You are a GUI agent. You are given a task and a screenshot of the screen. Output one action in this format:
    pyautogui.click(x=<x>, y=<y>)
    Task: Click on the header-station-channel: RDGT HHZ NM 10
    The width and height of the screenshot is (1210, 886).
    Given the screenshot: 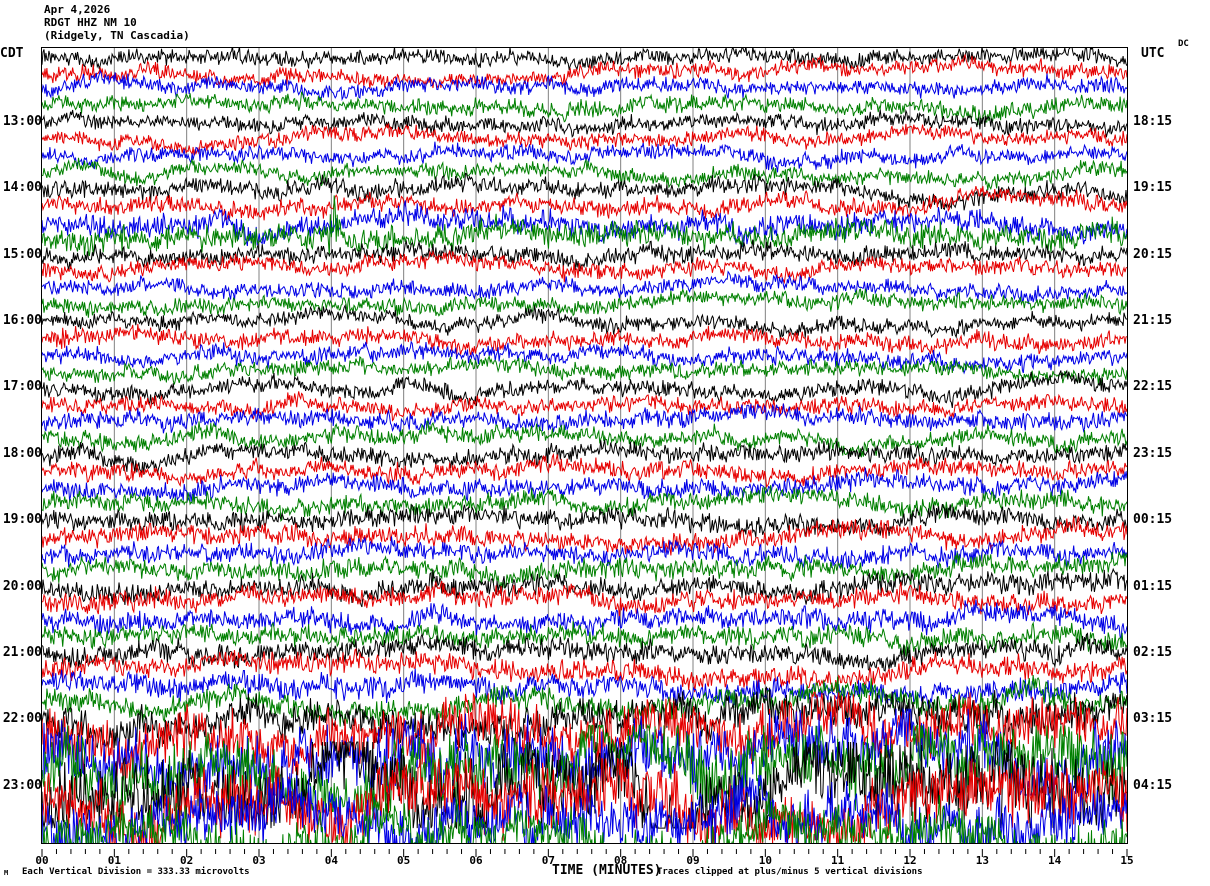 What is the action you would take?
    pyautogui.click(x=90, y=22)
    